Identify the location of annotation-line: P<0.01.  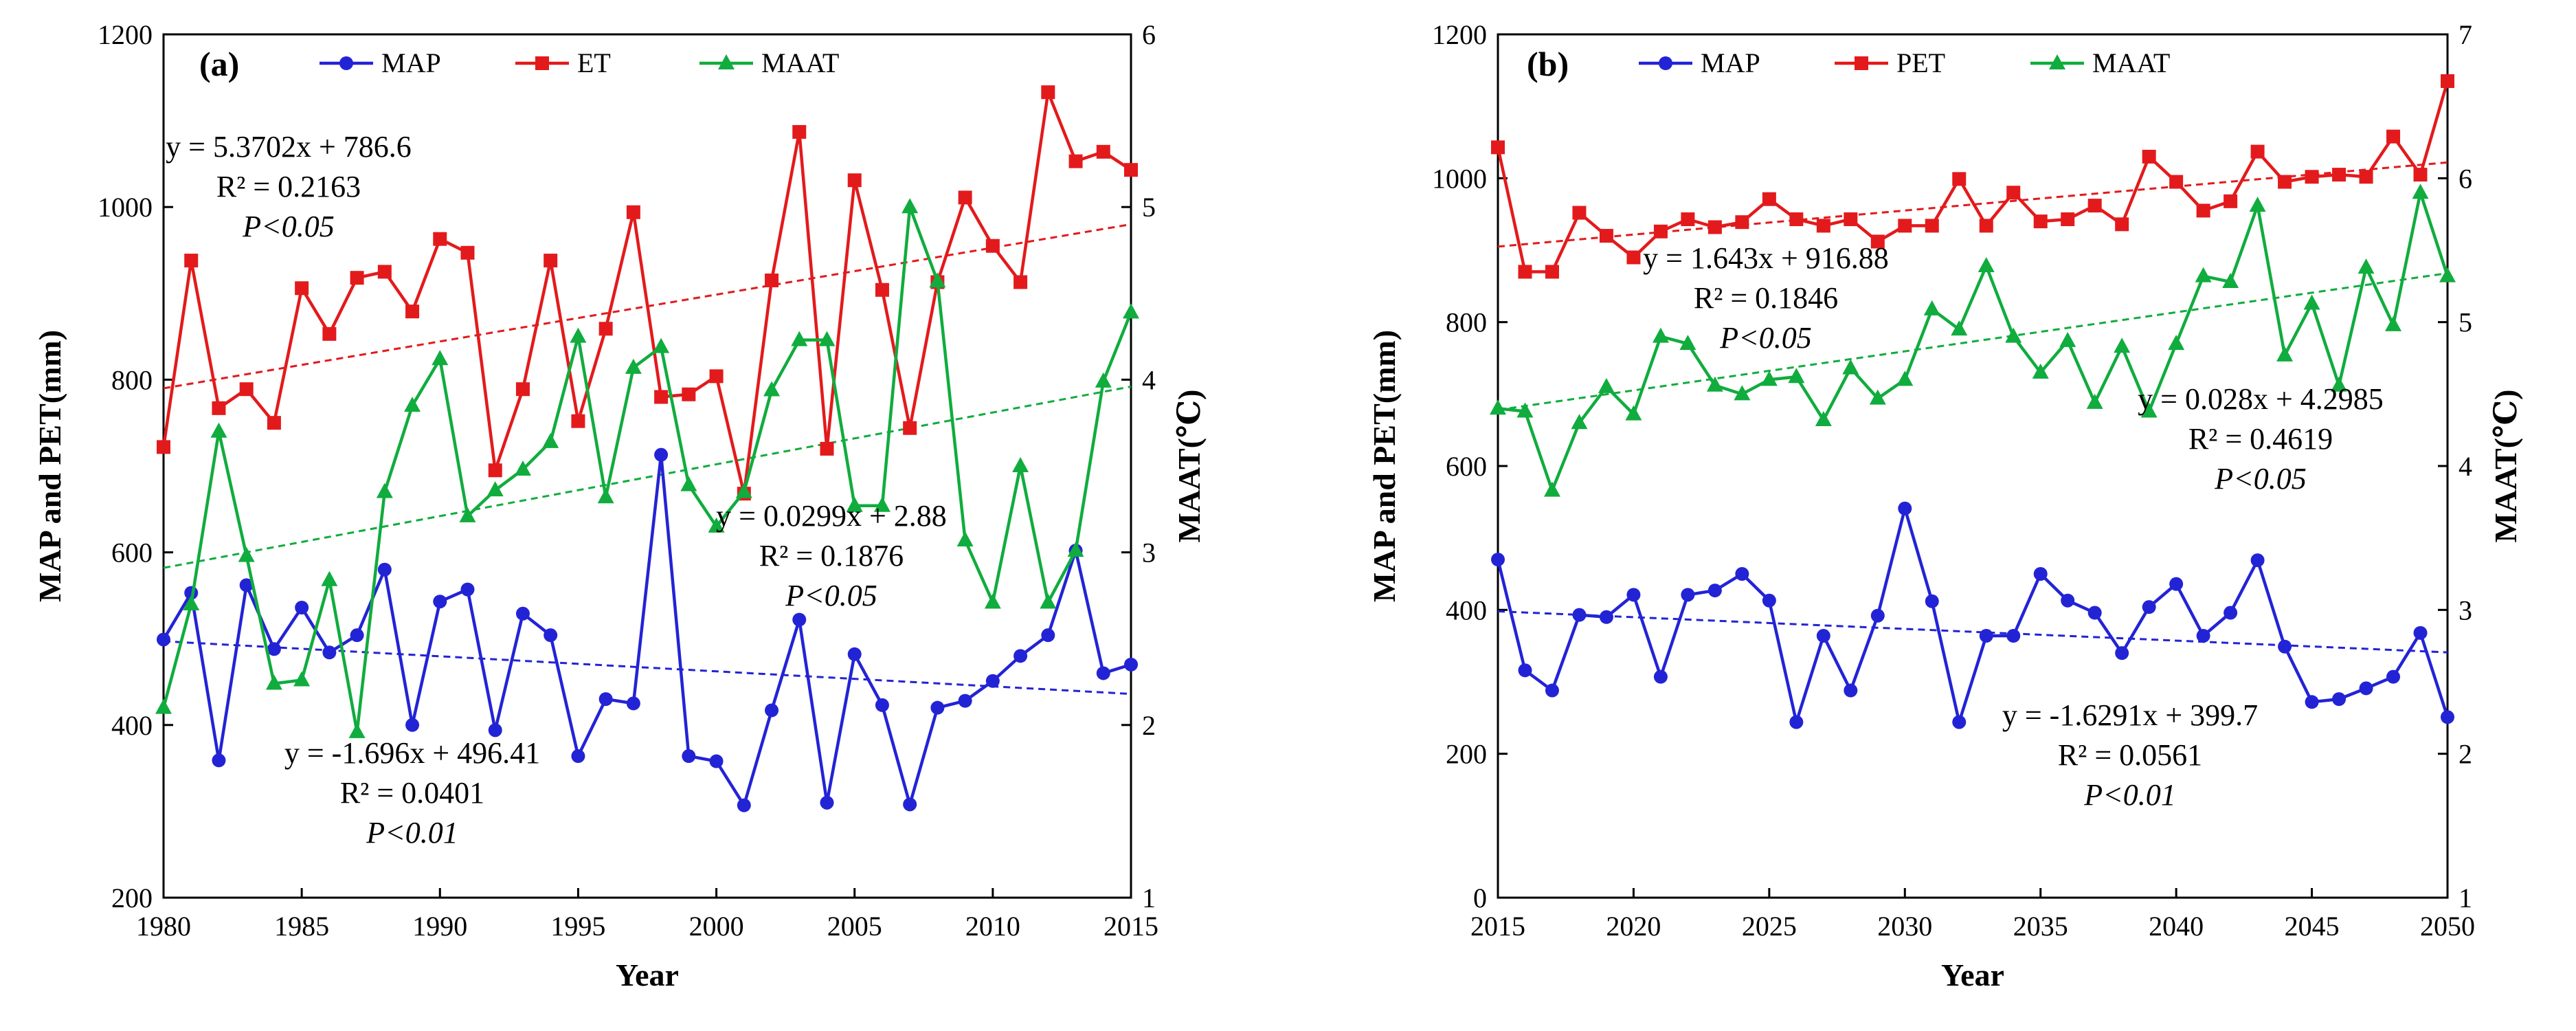
(412, 833).